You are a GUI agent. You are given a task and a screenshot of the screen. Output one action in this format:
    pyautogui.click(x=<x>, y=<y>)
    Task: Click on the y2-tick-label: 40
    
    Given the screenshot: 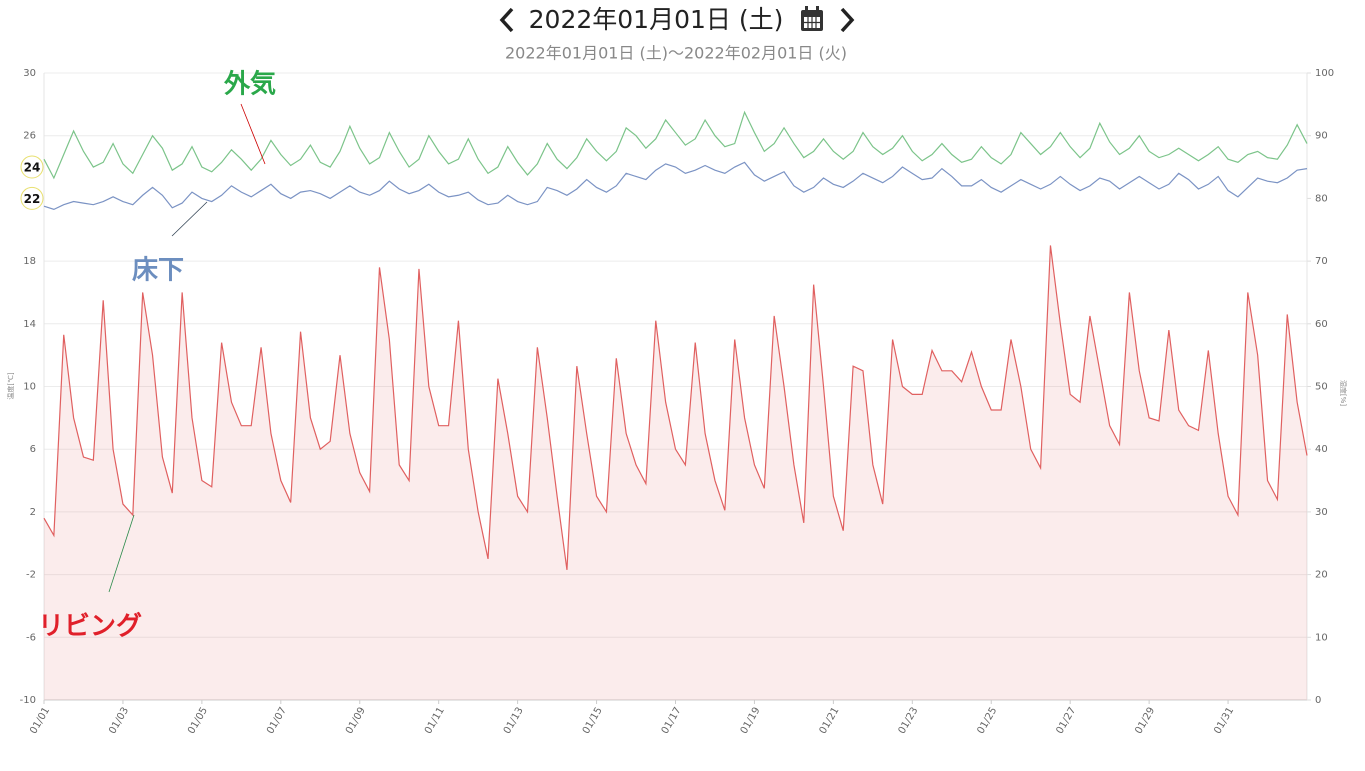 What is the action you would take?
    pyautogui.click(x=1321, y=449)
    